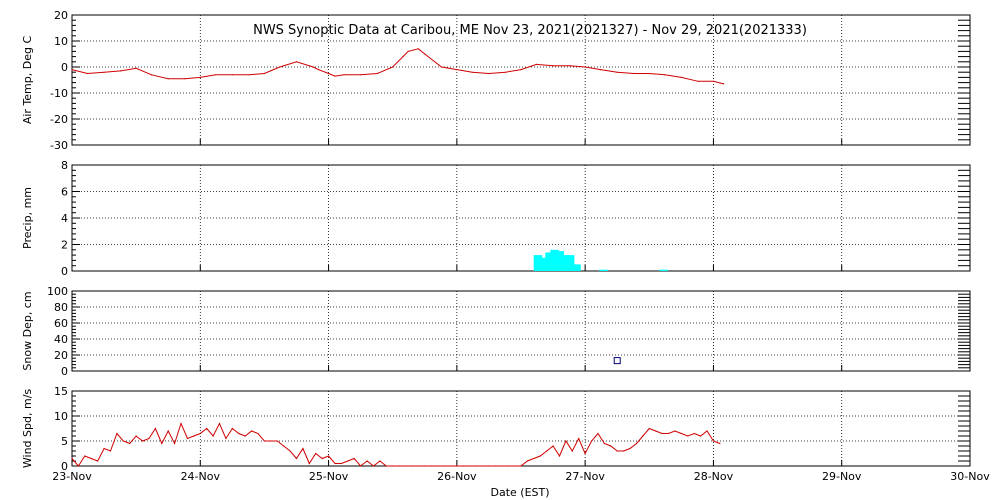 This screenshot has height=500, width=1000. I want to click on x-axis-label: Date (EST), so click(519, 492).